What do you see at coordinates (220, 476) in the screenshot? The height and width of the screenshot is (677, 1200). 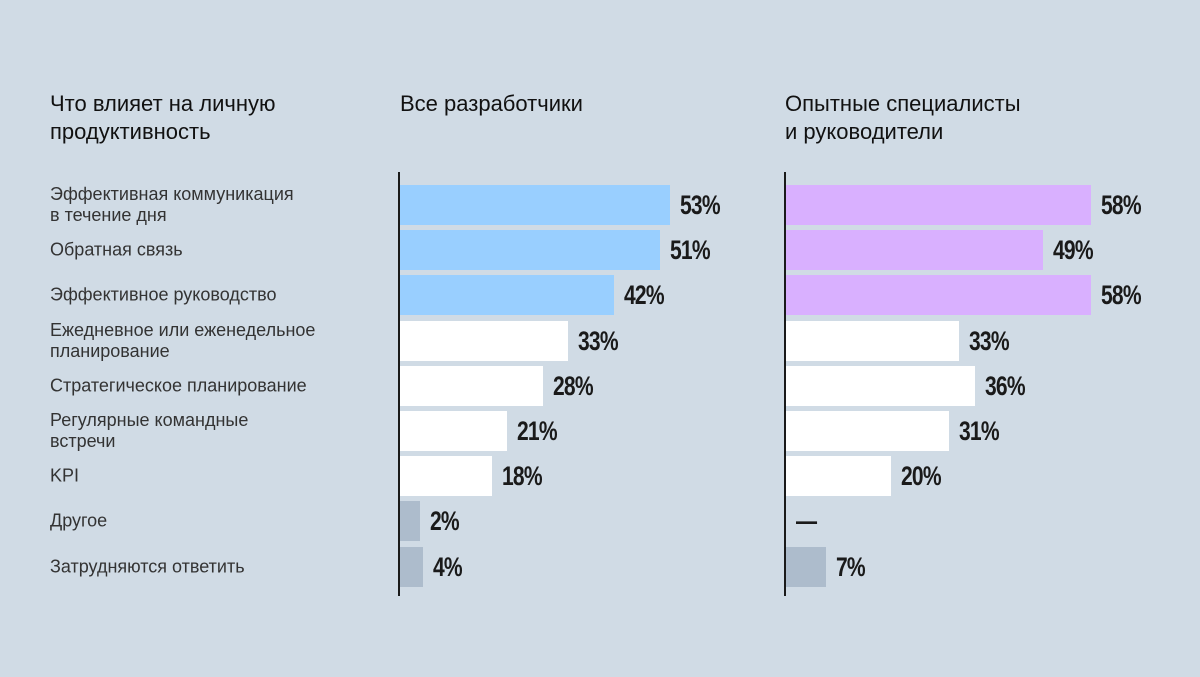 I see `category-label: KPI` at bounding box center [220, 476].